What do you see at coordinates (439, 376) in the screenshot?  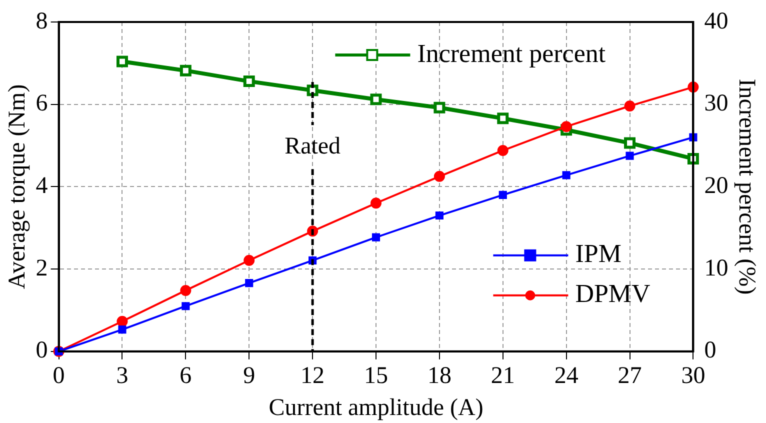 I see `x-tick-label: 18` at bounding box center [439, 376].